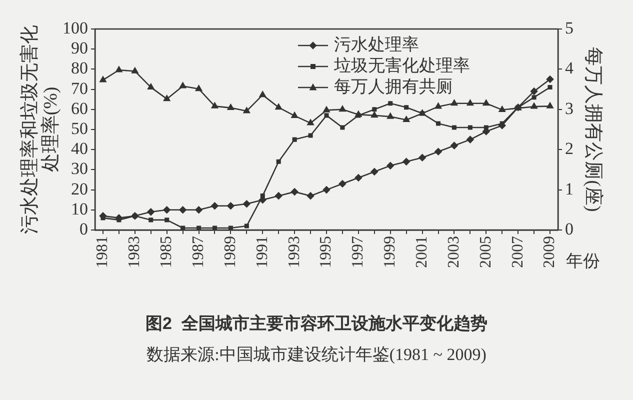 This screenshot has width=633, height=400. I want to click on x-tick-label: 1983, so click(135, 252).